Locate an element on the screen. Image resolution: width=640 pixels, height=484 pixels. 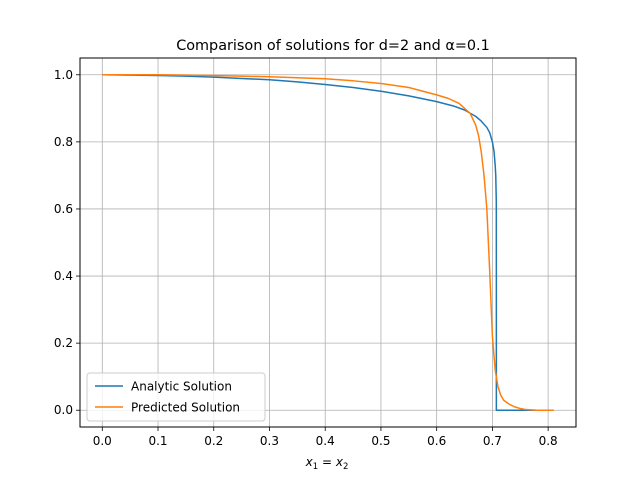
x-axis-label: x1 = x2 is located at coordinates (327, 463).